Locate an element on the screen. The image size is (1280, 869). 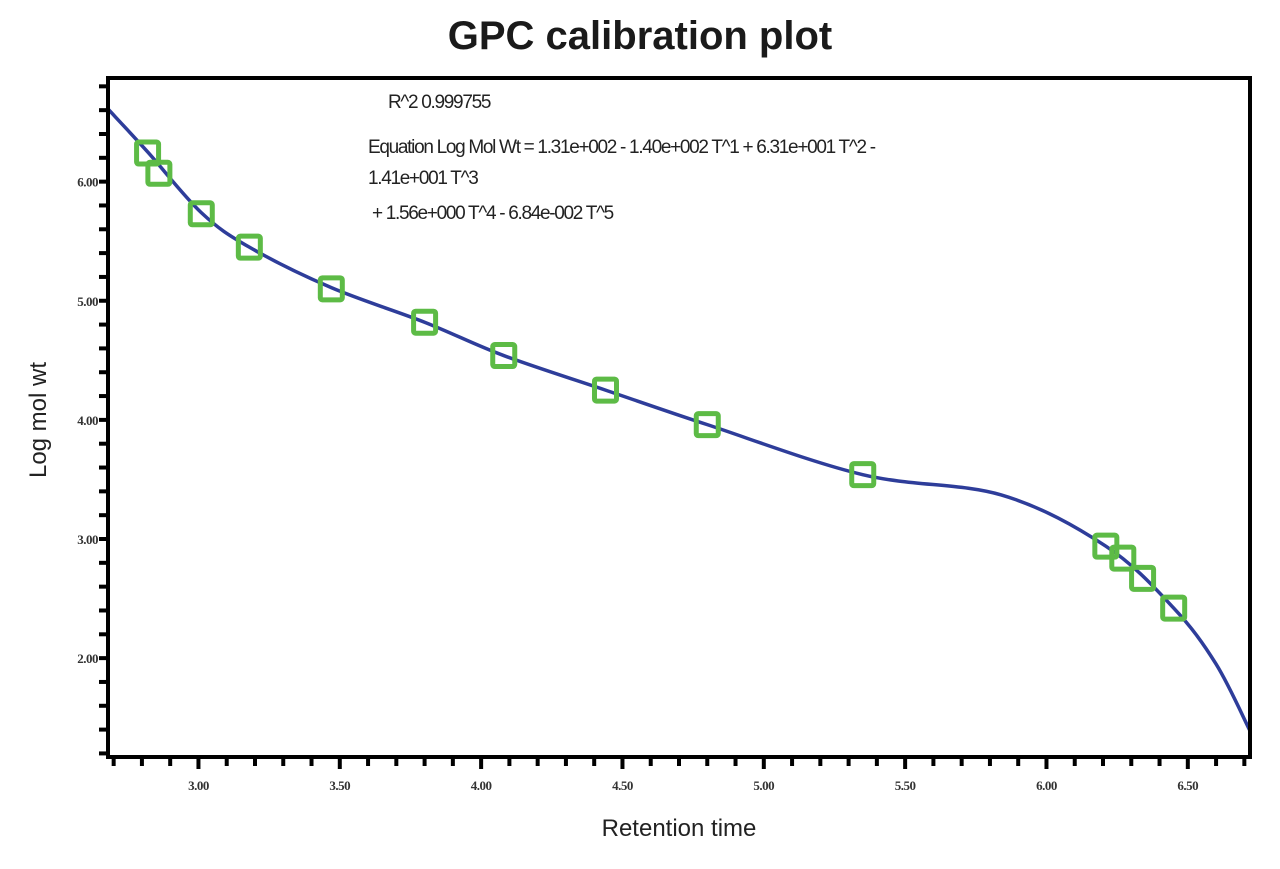
x-axis-title: Retention time is located at coordinates (679, 828).